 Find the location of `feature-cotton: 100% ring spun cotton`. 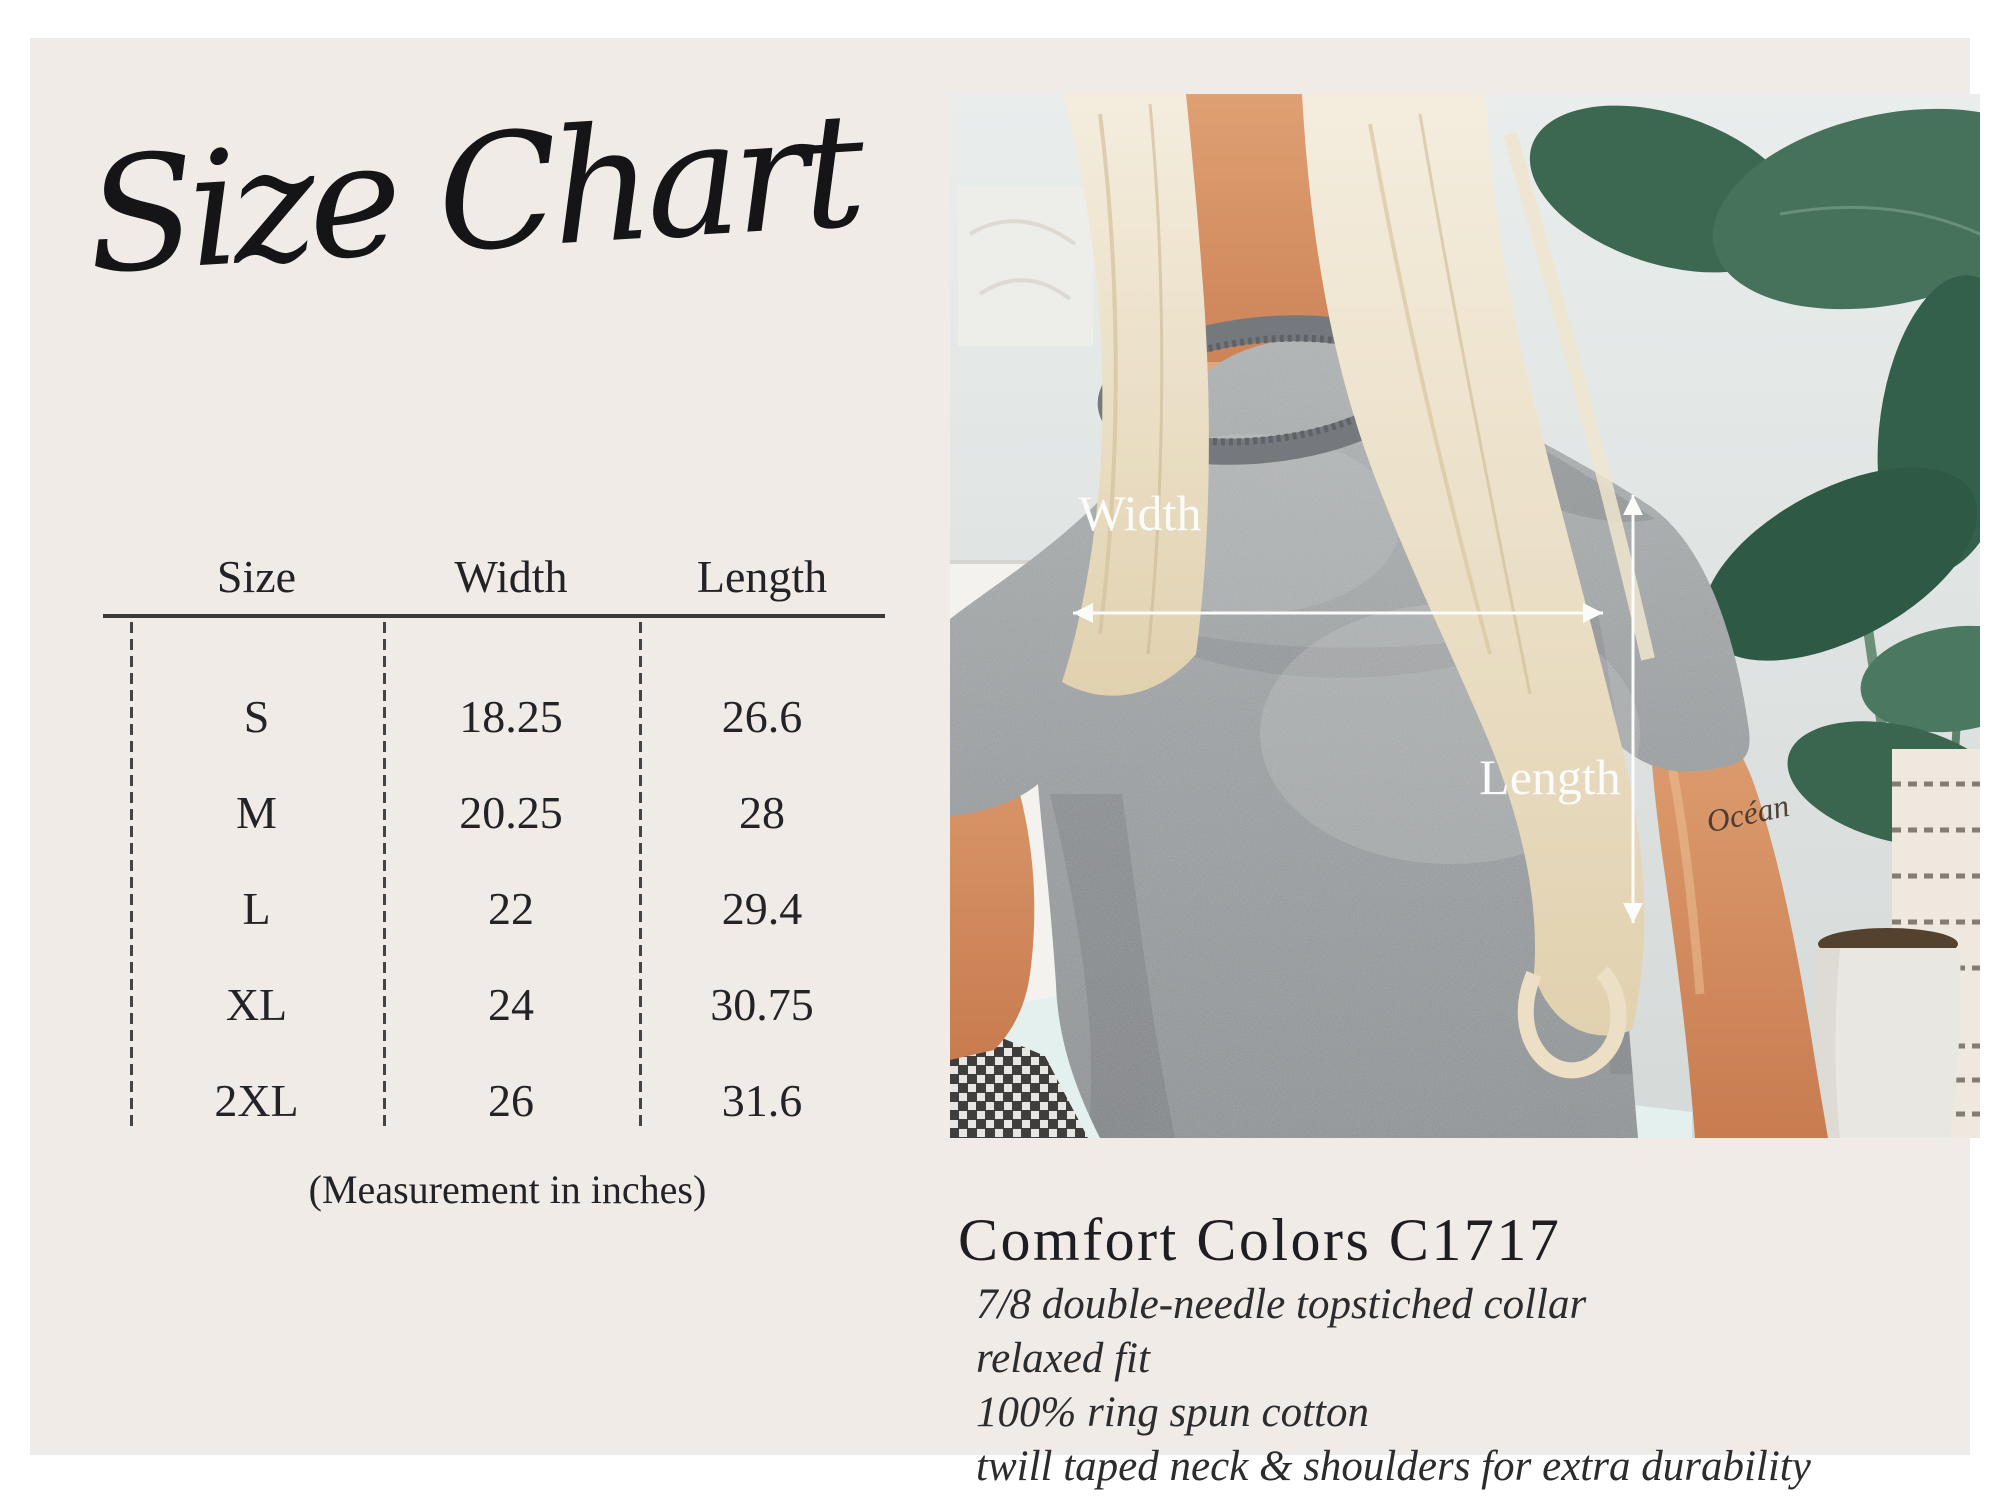

feature-cotton: 100% ring spun cotton is located at coordinates (1172, 1412).